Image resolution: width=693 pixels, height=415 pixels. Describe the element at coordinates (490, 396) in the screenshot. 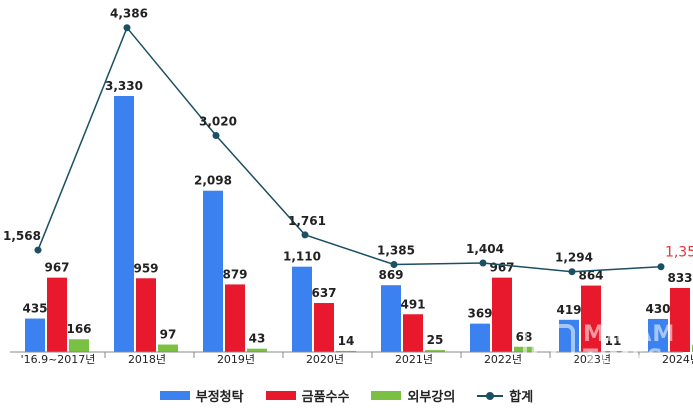

I see `legend-line-icon` at that location.